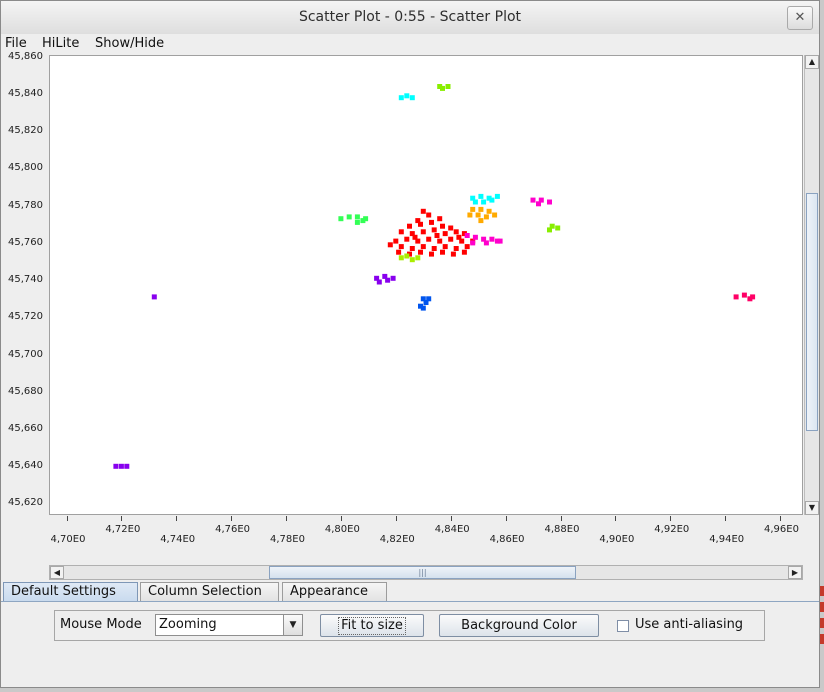 This screenshot has height=692, width=824. I want to click on scroll-up-icon: ▲, so click(812, 62).